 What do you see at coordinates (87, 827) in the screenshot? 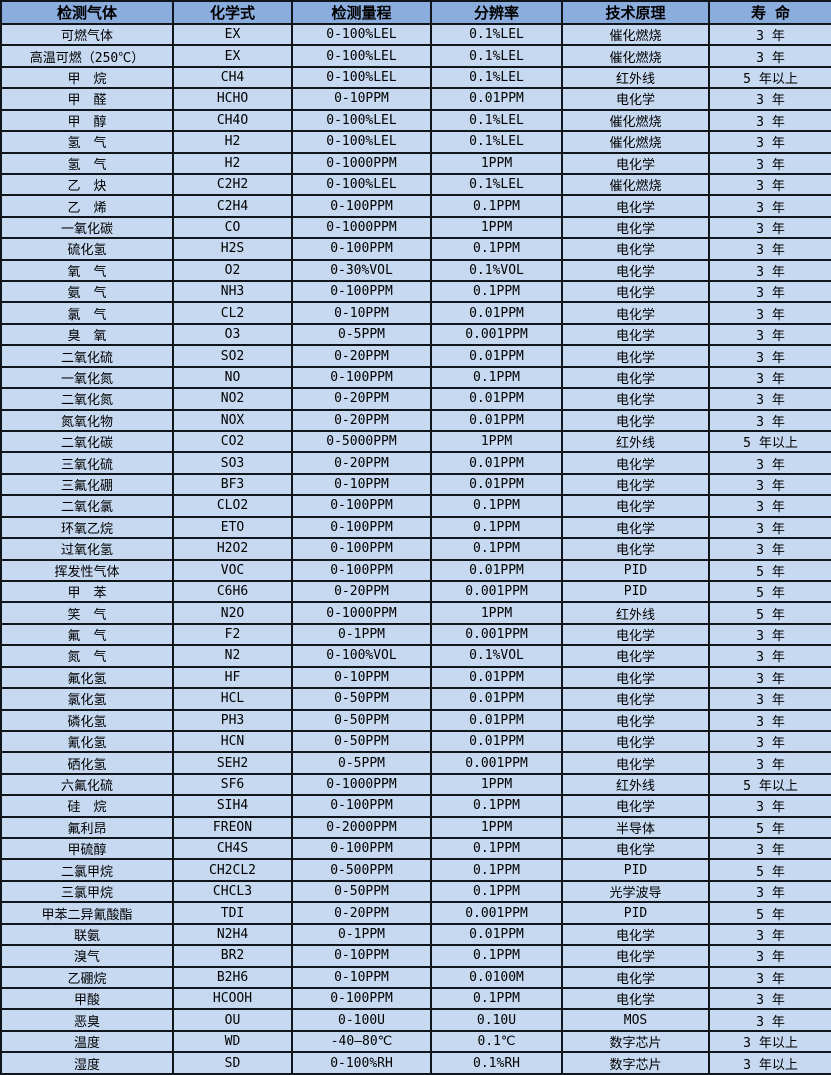
I see `cell-gas-name: 氟利昂` at bounding box center [87, 827].